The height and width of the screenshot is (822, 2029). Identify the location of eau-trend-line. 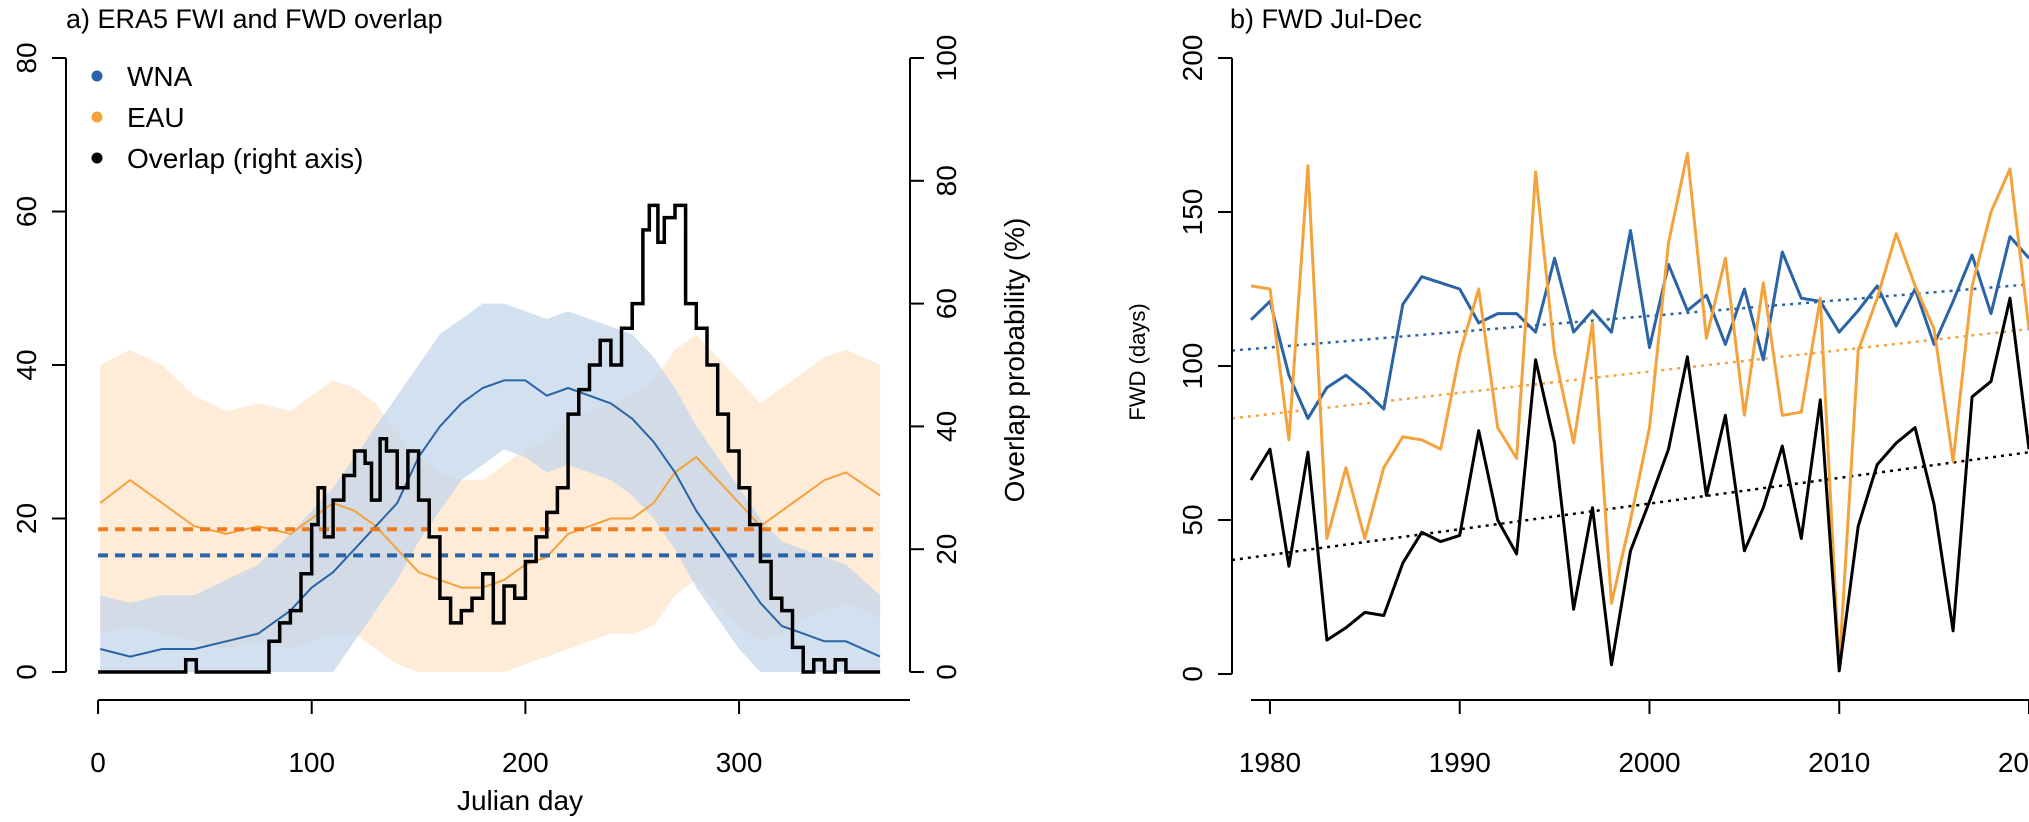
(1630, 373).